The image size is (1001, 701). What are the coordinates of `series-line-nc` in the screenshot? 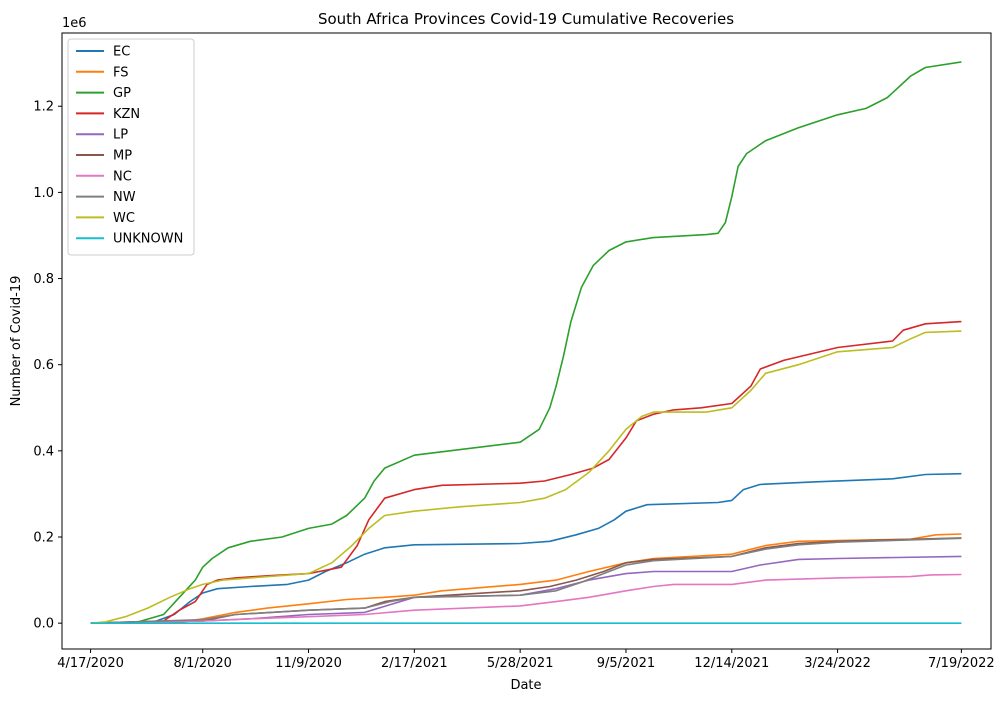 It's located at (526, 598).